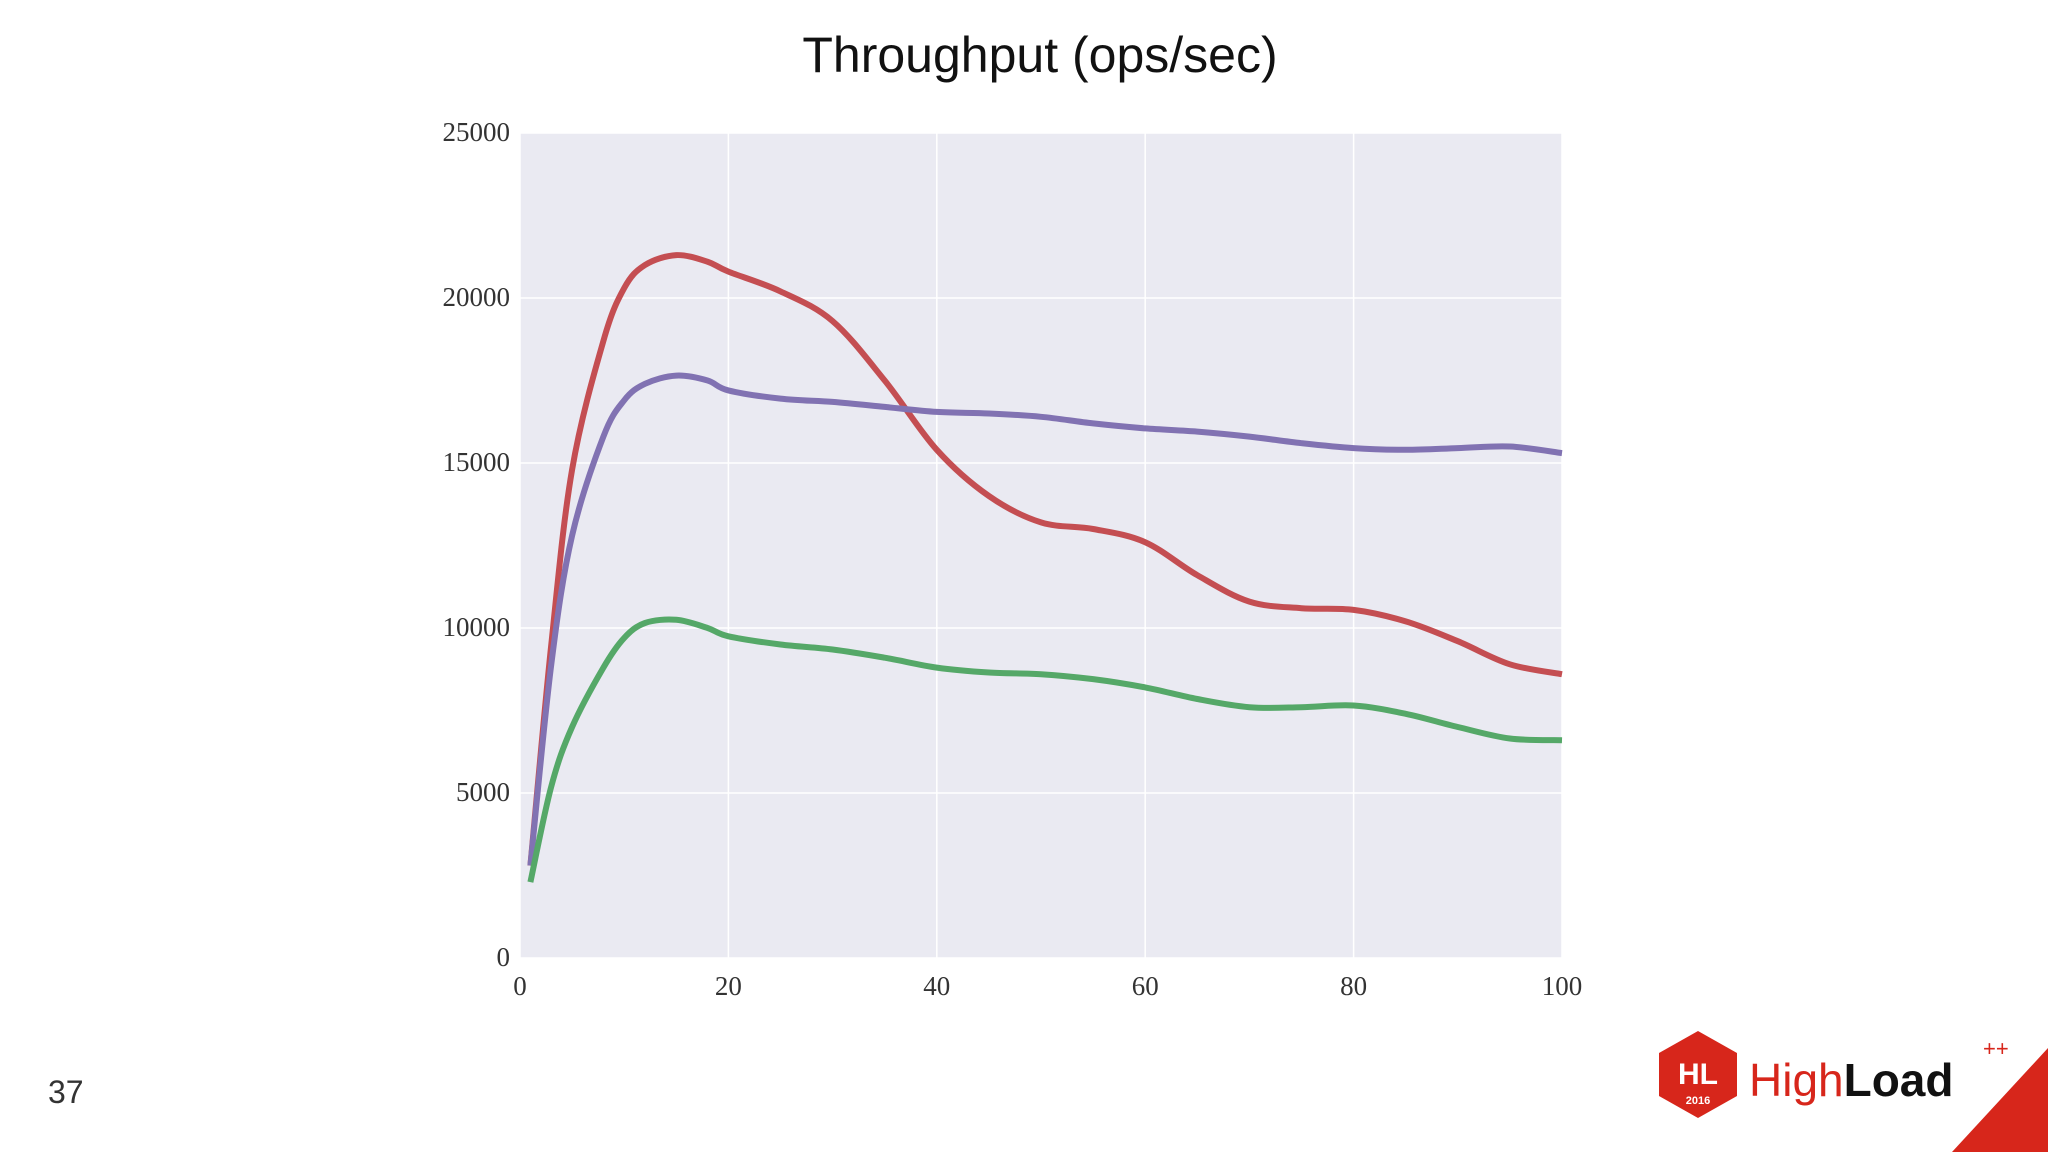  Describe the element at coordinates (504, 957) in the screenshot. I see `y-tick-label: 0` at that location.